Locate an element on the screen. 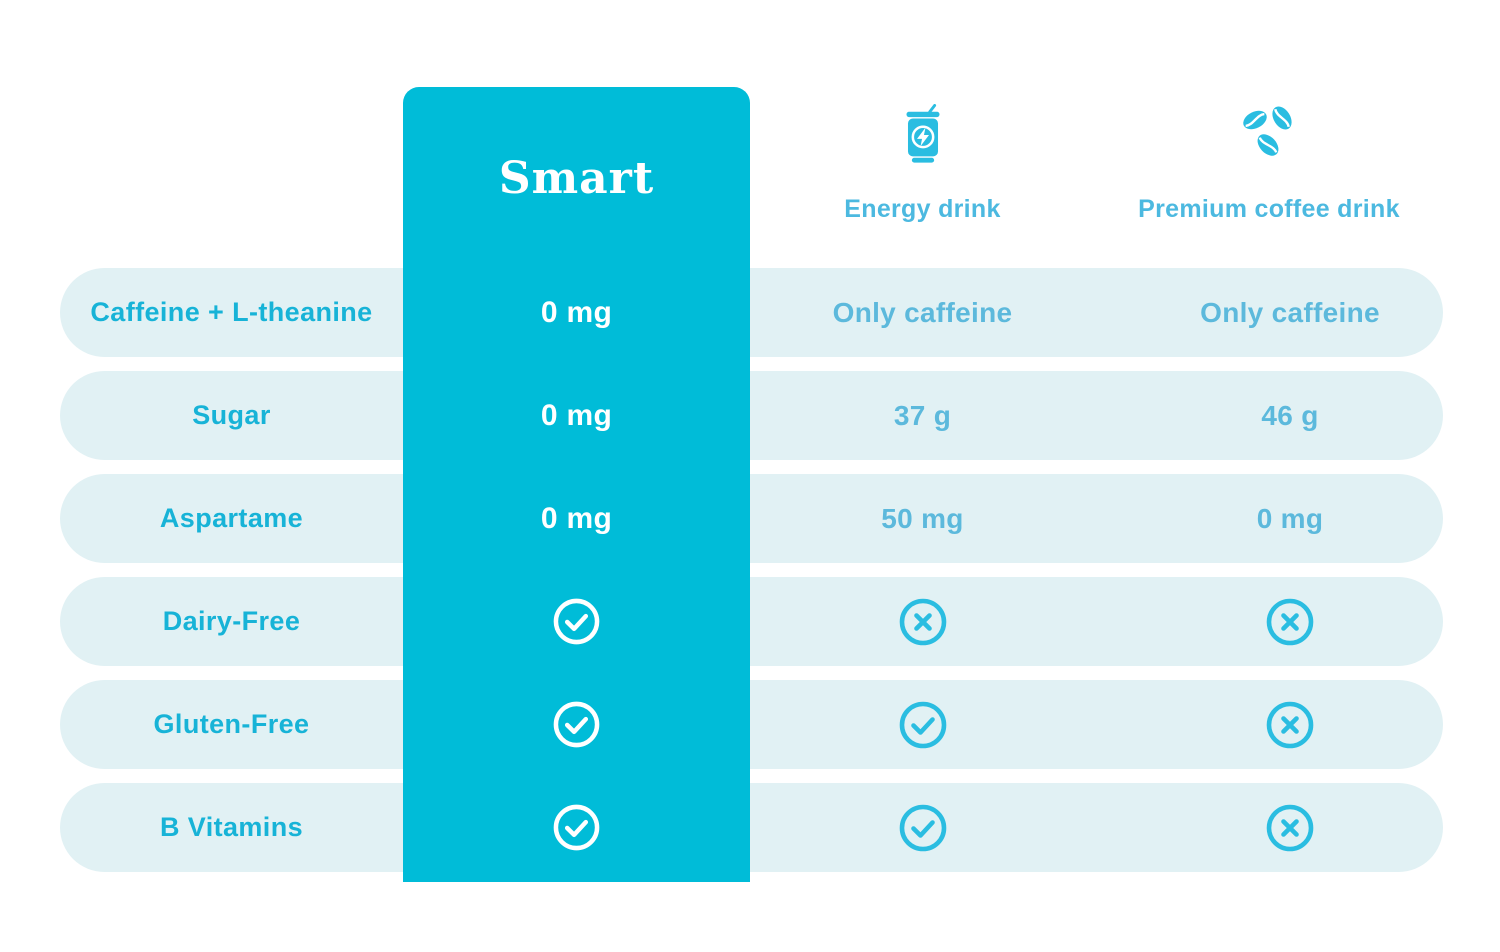 This screenshot has width=1500, height=952. column-header-label: Energy drink is located at coordinates (922, 209).